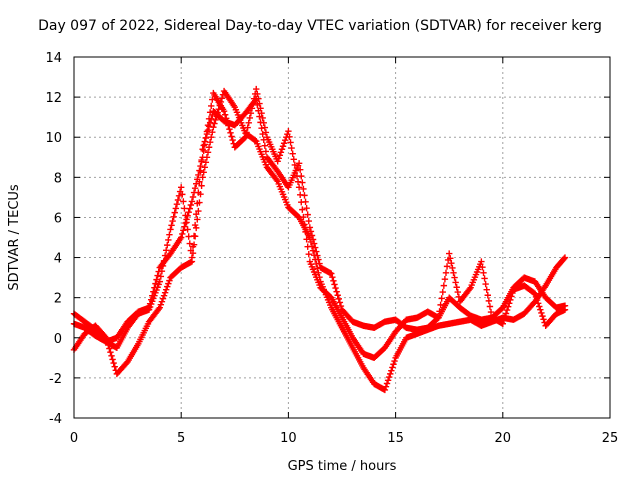  I want to click on y-tick-label: 4, so click(58, 259).